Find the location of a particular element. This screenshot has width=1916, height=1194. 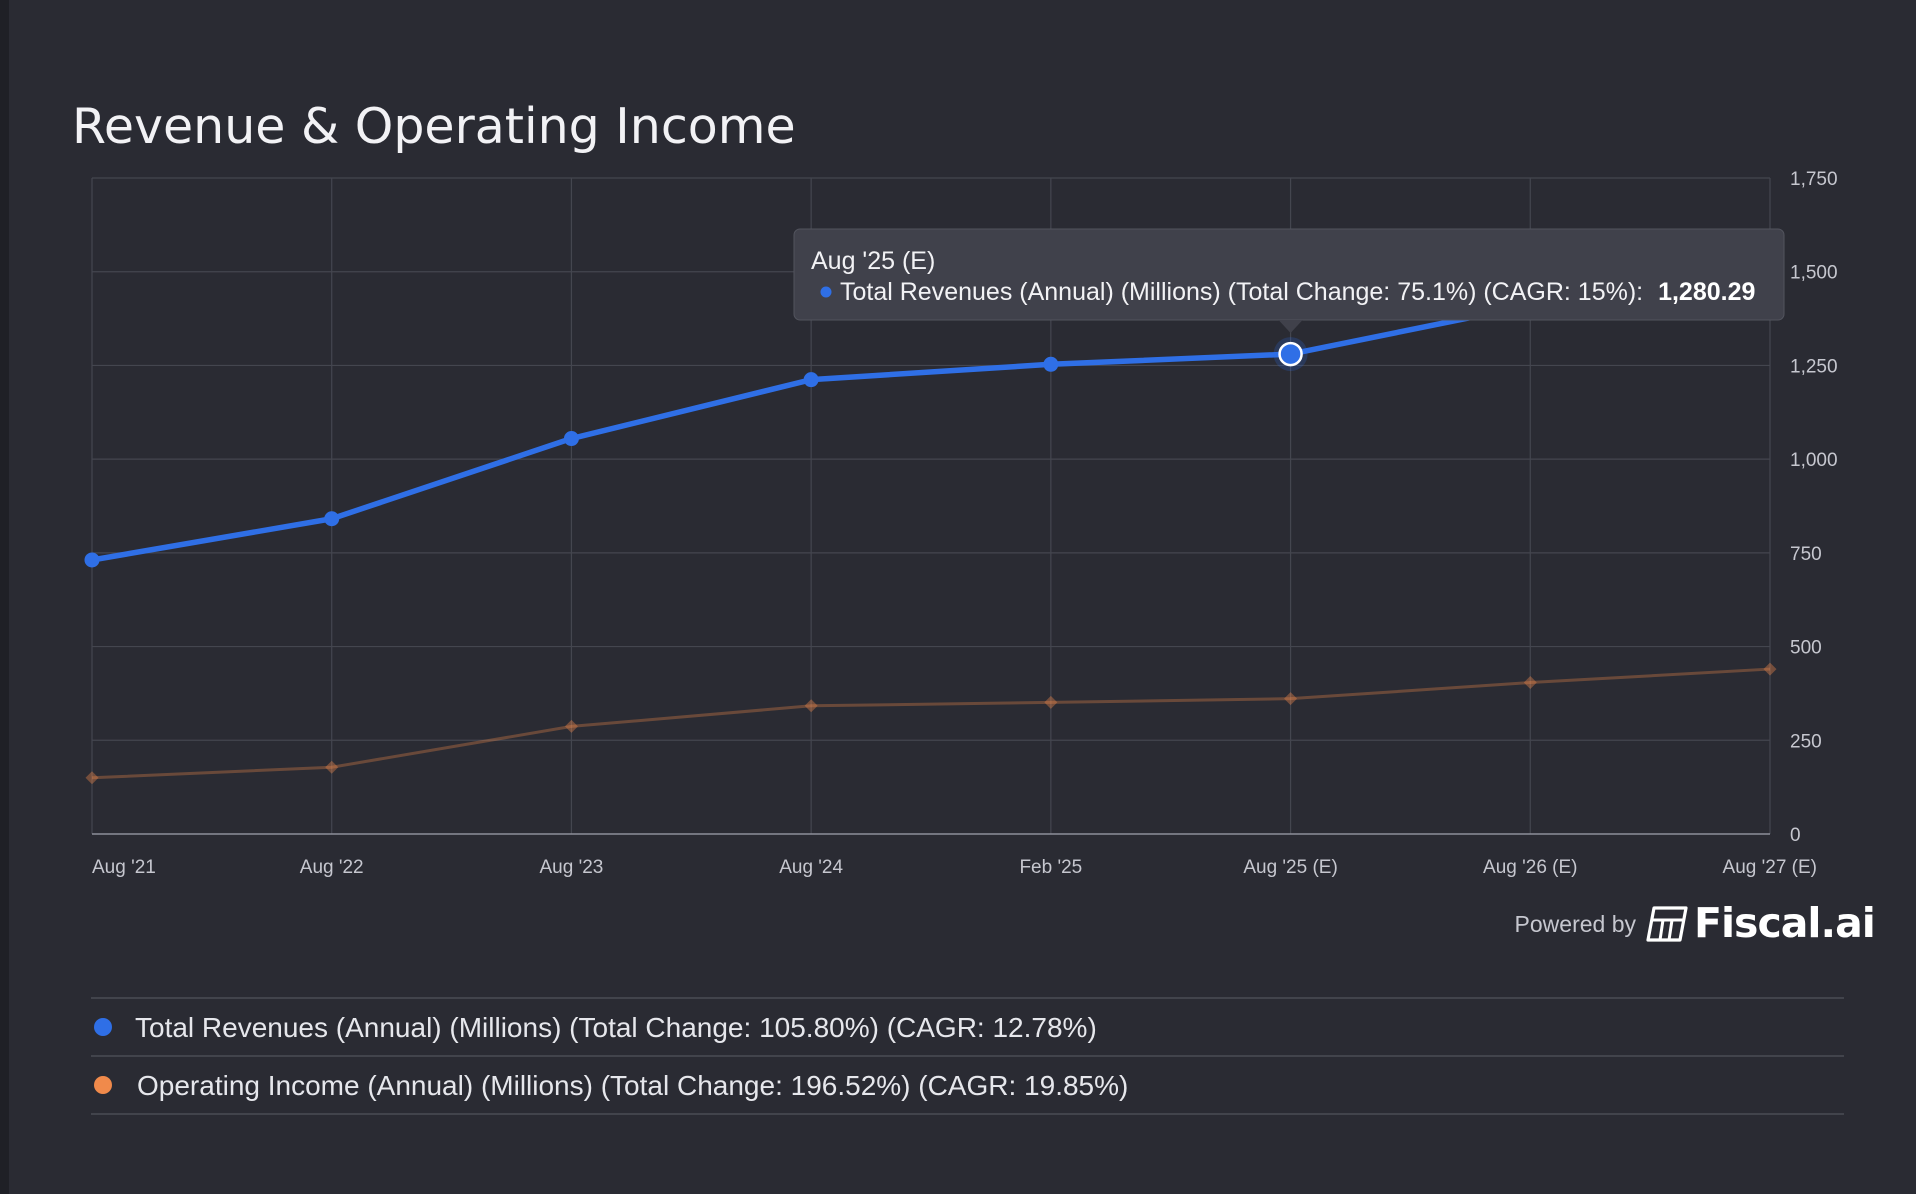

y-axis-ticks: 0 250 500 750 1,000 1,250 1,500 1,750 is located at coordinates (1814, 507).